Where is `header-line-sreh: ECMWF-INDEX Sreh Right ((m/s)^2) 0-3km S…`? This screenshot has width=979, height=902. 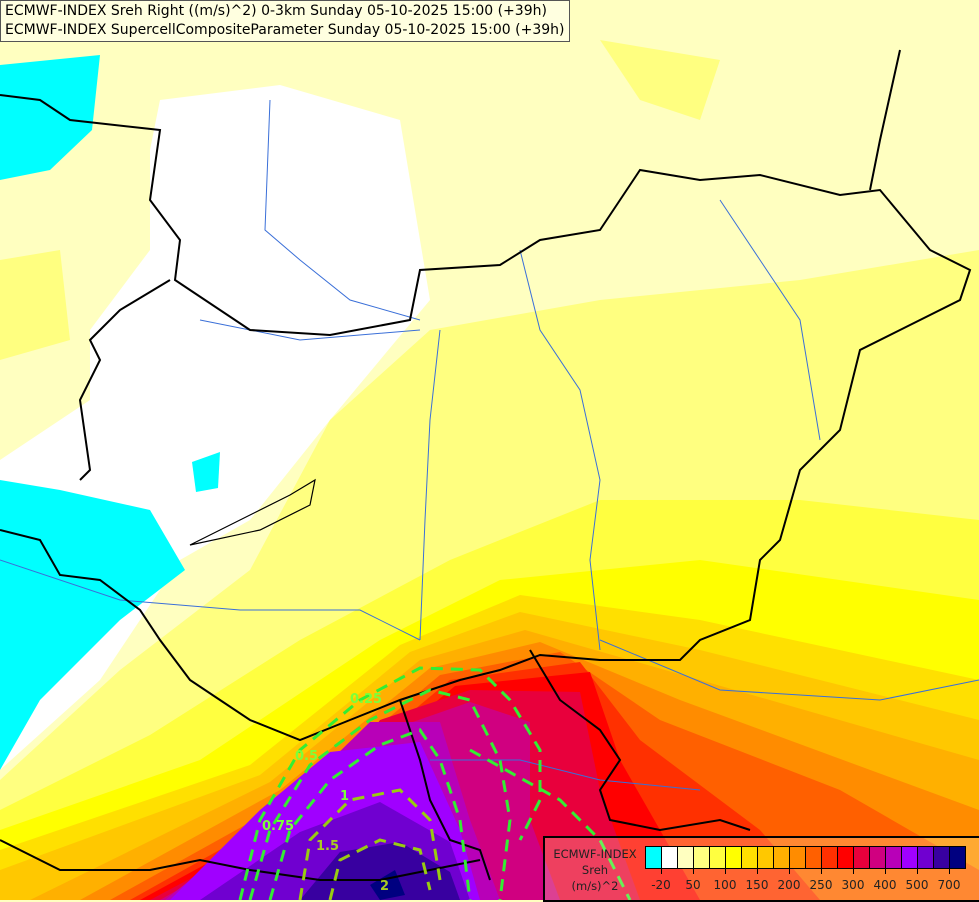 header-line-sreh: ECMWF-INDEX Sreh Right ((m/s)^2) 0-3km S… is located at coordinates (276, 11).